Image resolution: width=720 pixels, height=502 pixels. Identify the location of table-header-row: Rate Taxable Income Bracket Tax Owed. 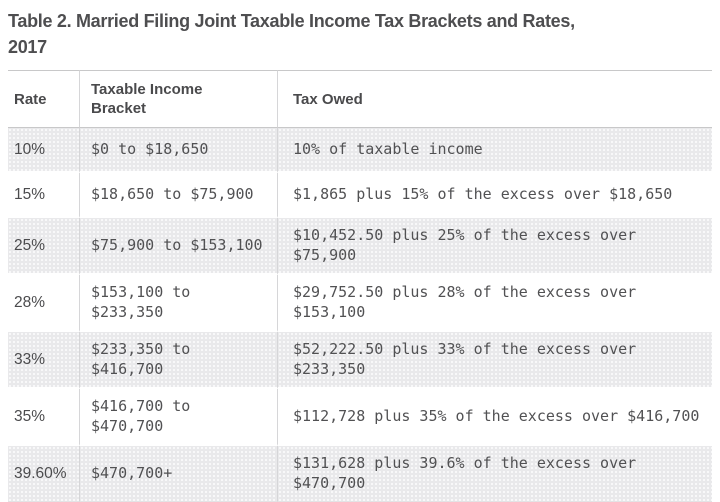
(360, 99).